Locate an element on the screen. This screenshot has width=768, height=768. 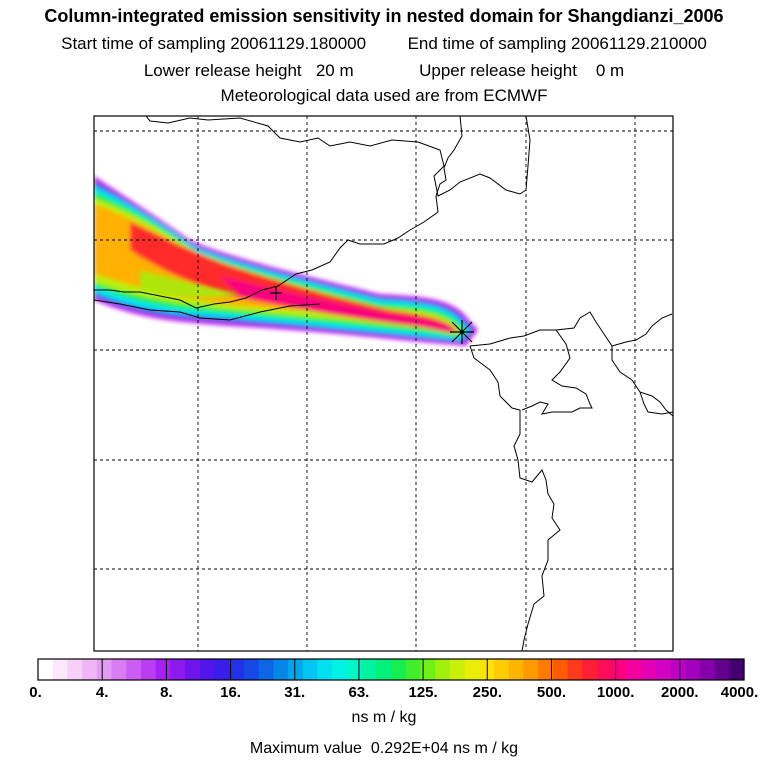
max-value-unit: ns m / kg is located at coordinates (486, 748).